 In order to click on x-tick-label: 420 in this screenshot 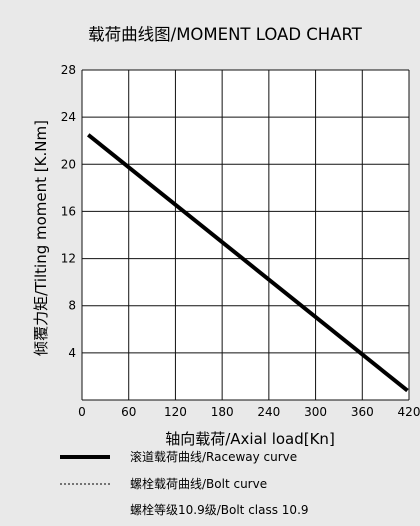, I will do `click(409, 412)`.